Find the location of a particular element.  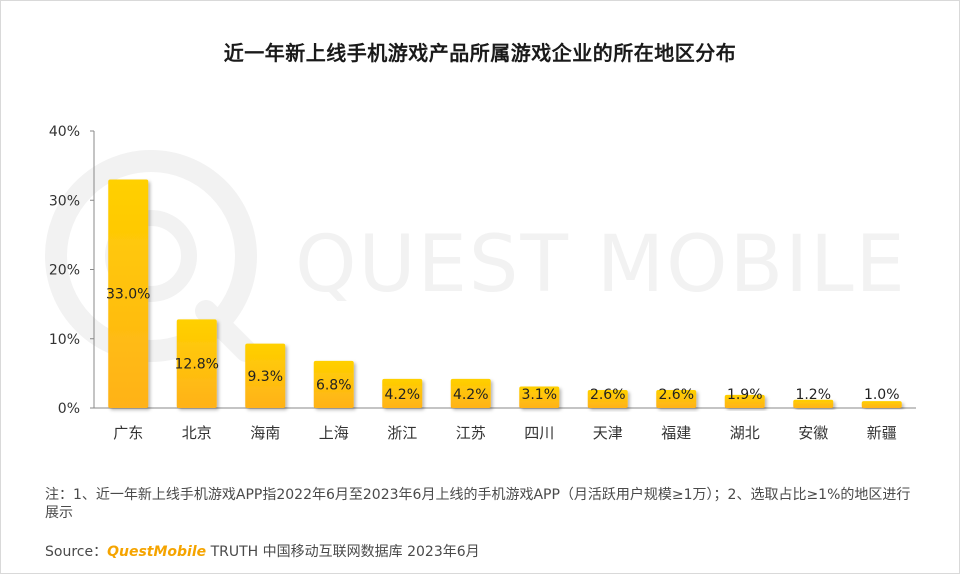

bar-value-label: 12.8% is located at coordinates (197, 365).